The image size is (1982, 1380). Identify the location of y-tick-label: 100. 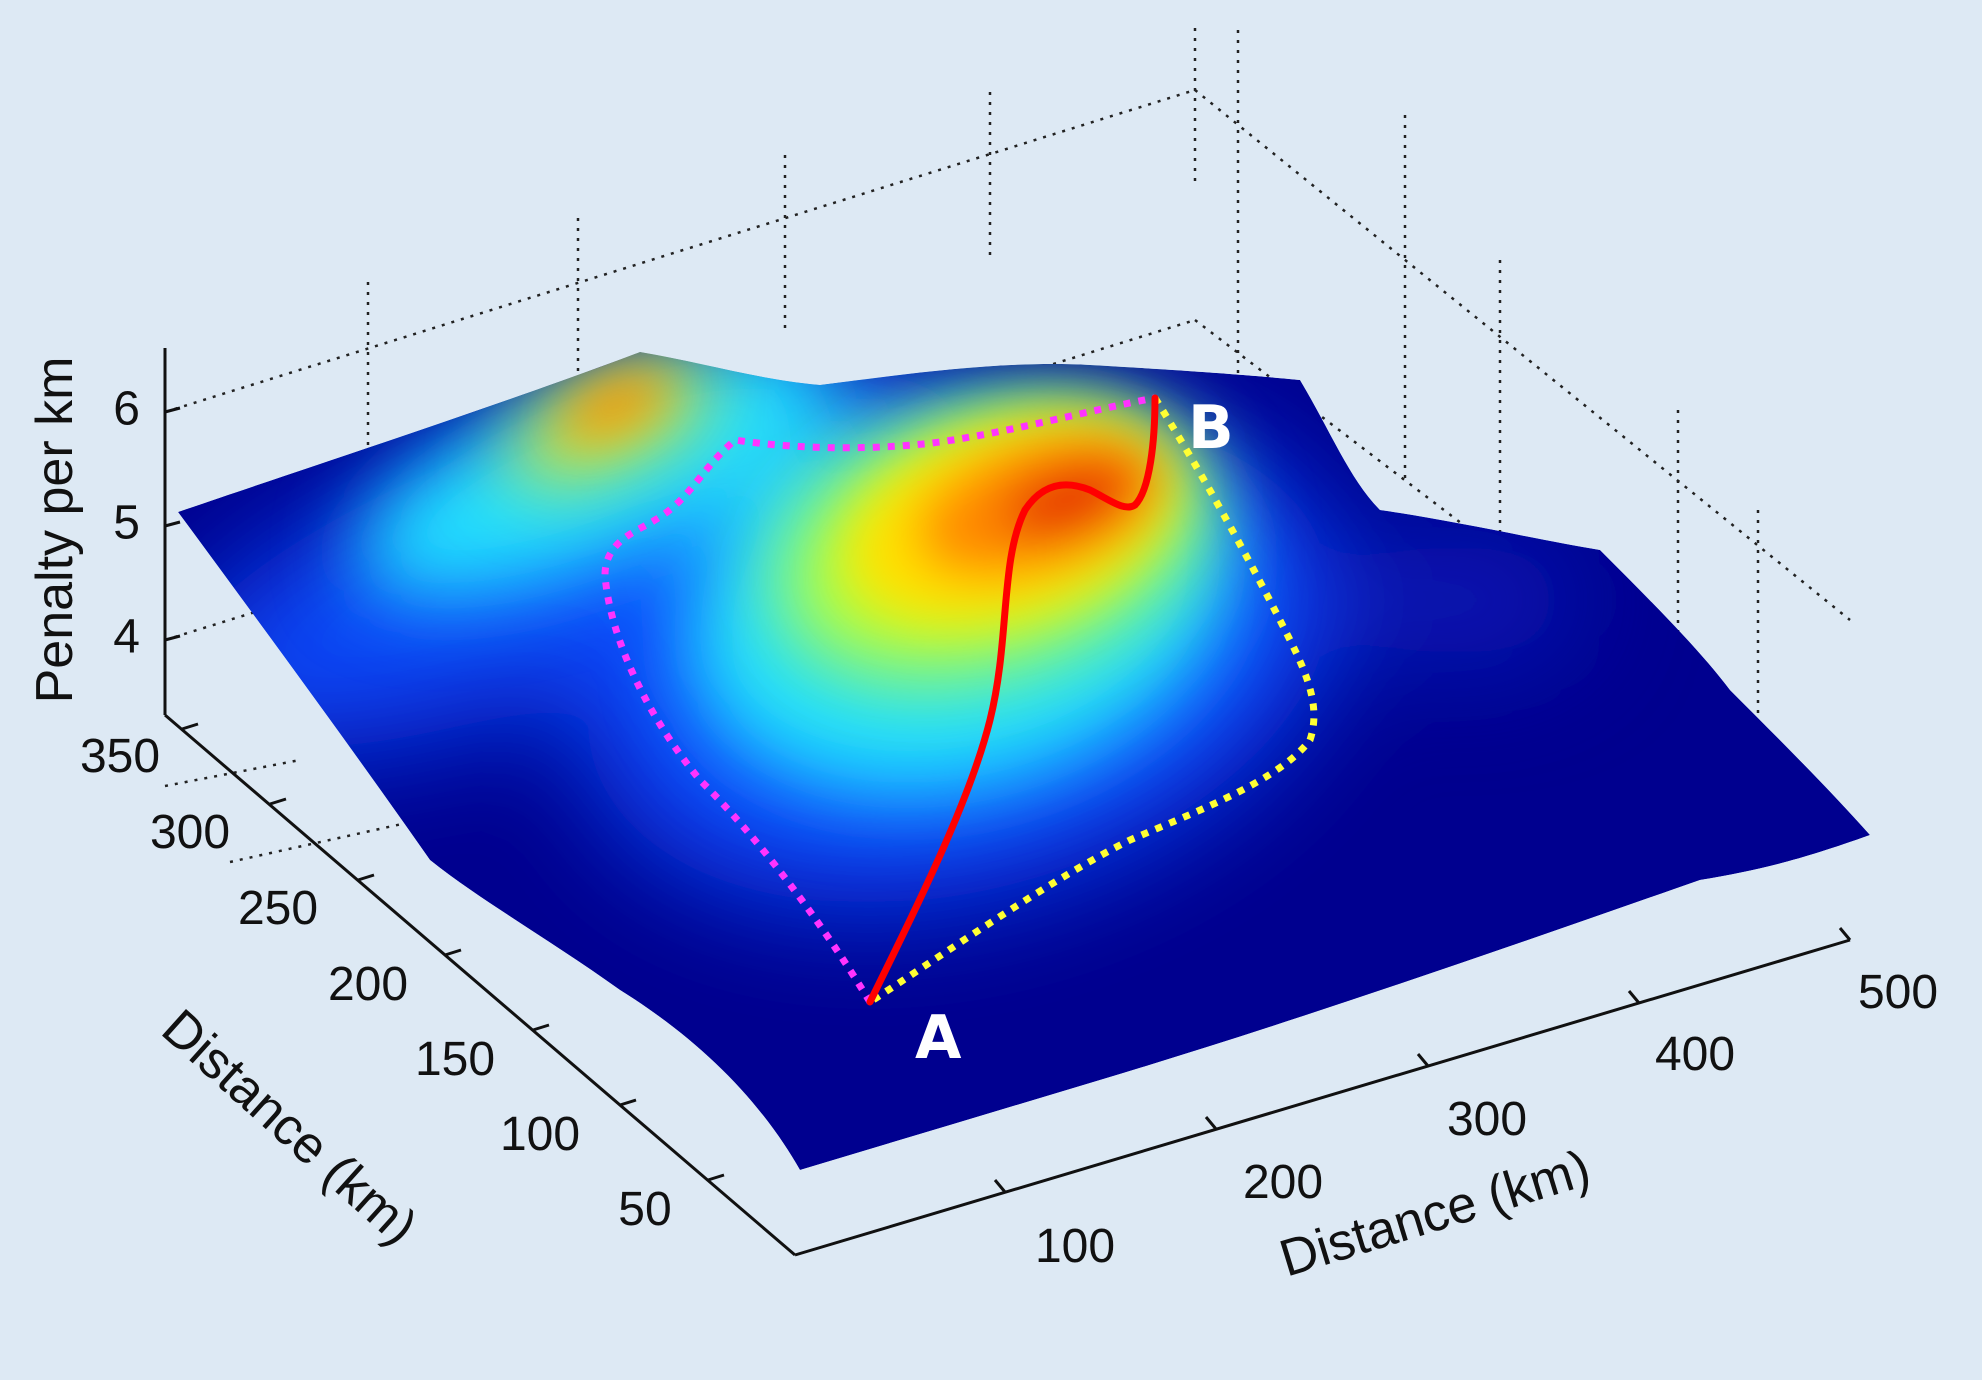
(540, 1134).